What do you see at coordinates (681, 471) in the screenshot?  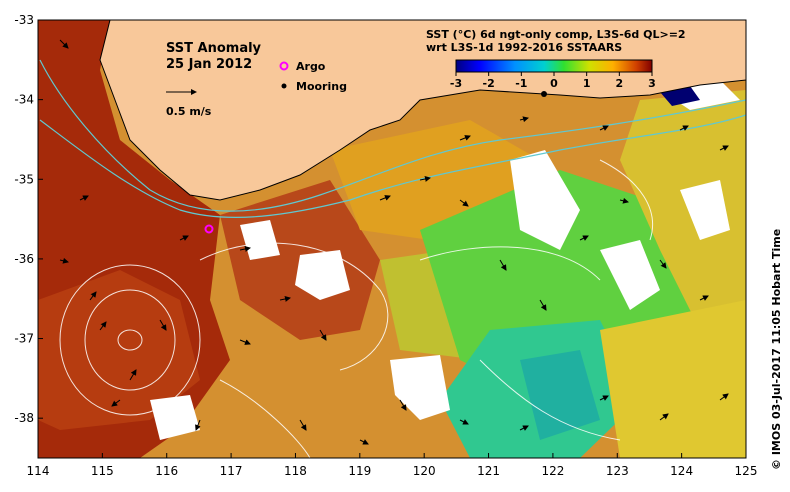 I see `lon-tick-label: 124` at bounding box center [681, 471].